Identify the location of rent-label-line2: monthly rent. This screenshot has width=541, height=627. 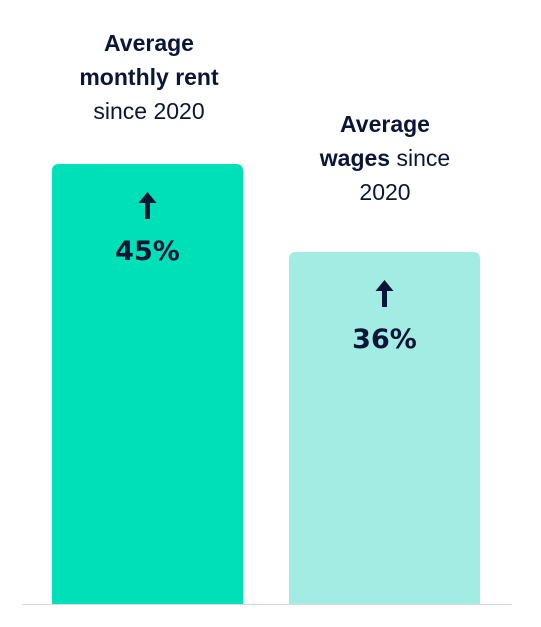
(149, 77).